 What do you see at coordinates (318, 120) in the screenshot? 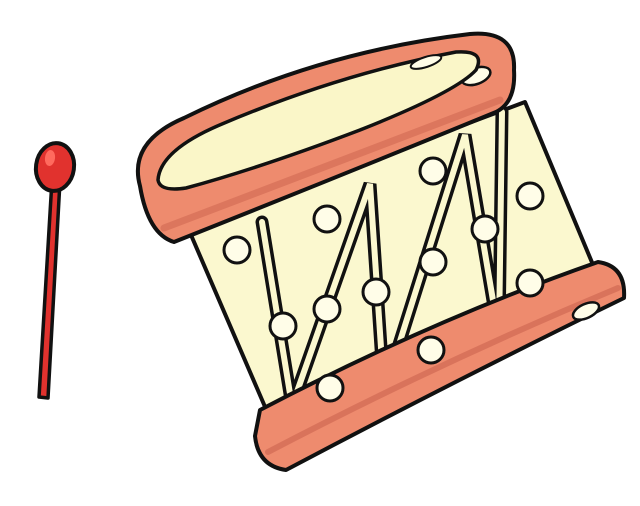
I see `drumhead` at bounding box center [318, 120].